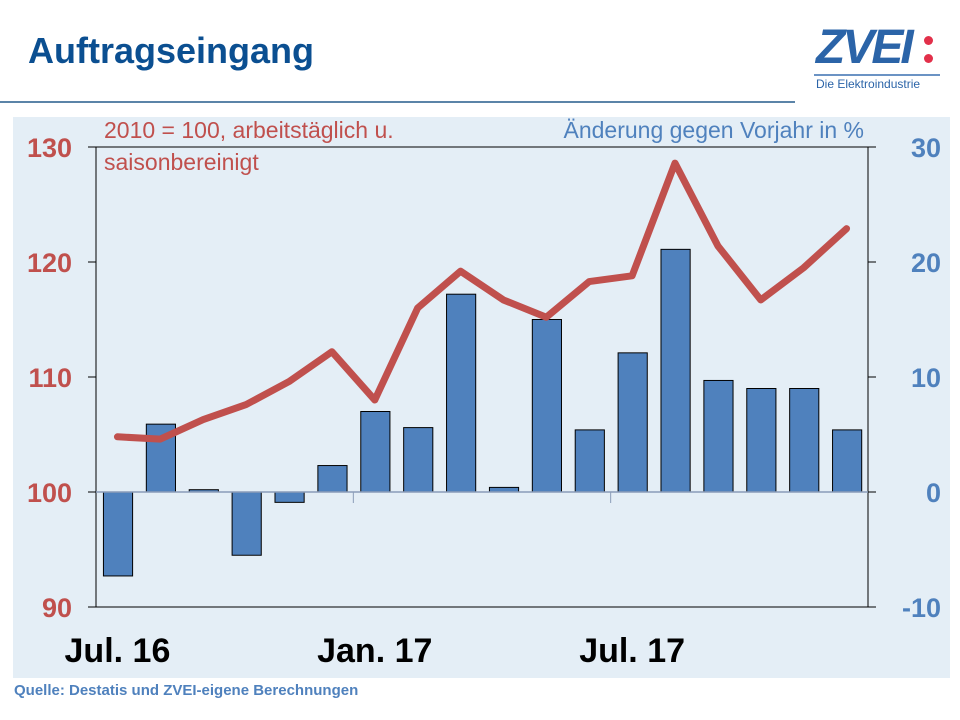 This screenshot has height=720, width=960. Describe the element at coordinates (714, 130) in the screenshot. I see `right-axis-label: Änderung gegen Vorjahr in %` at that location.